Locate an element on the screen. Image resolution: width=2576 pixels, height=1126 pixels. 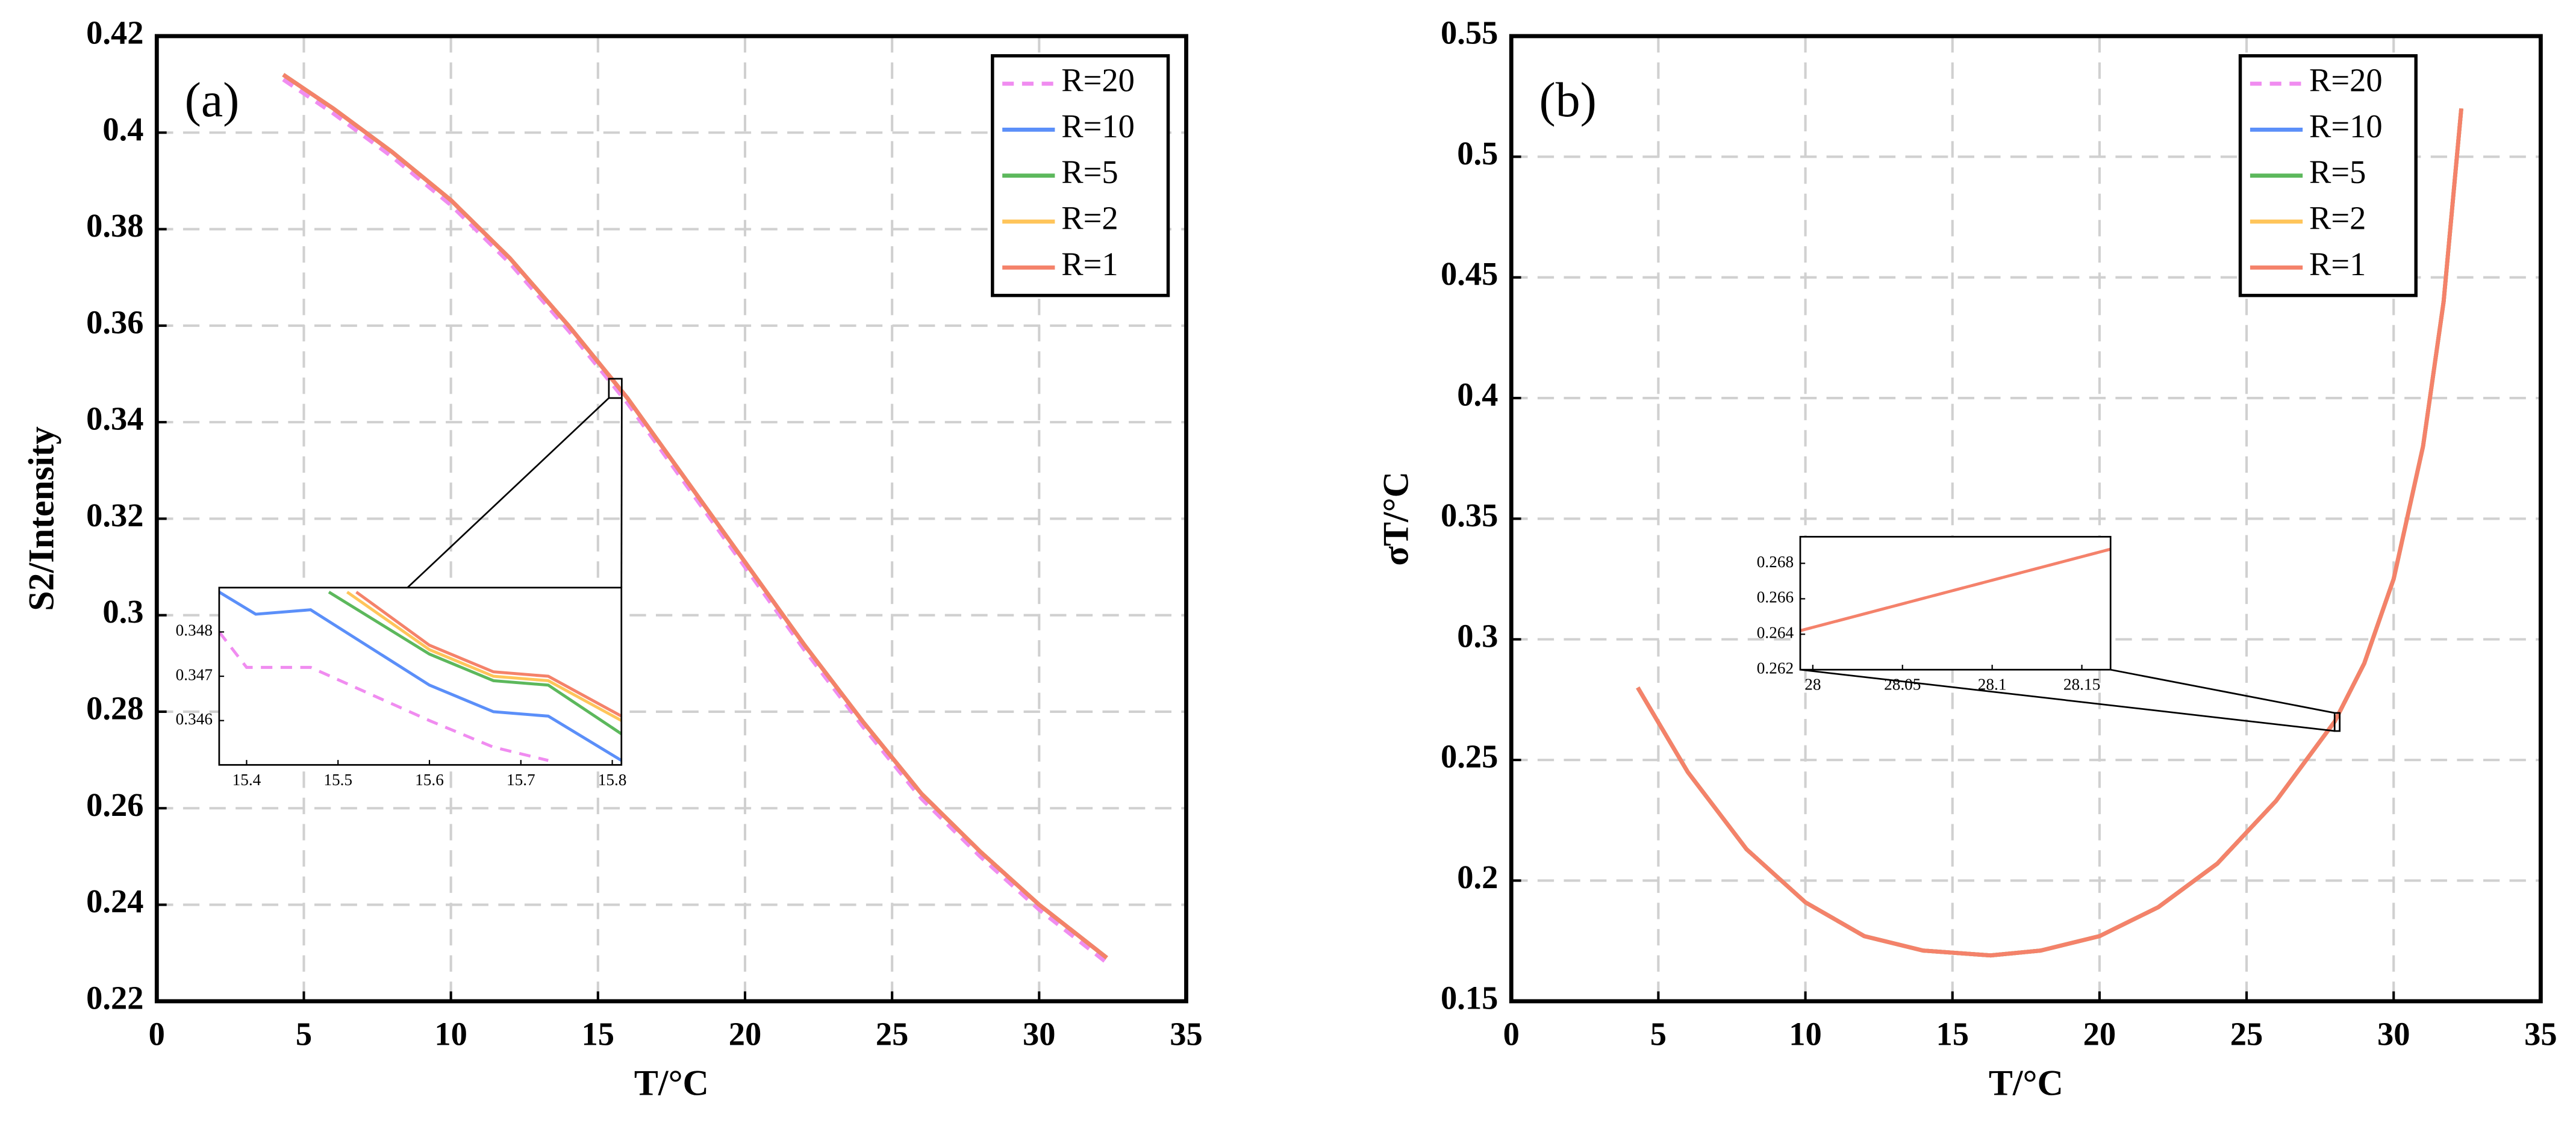
inset-frame is located at coordinates (1955, 603).